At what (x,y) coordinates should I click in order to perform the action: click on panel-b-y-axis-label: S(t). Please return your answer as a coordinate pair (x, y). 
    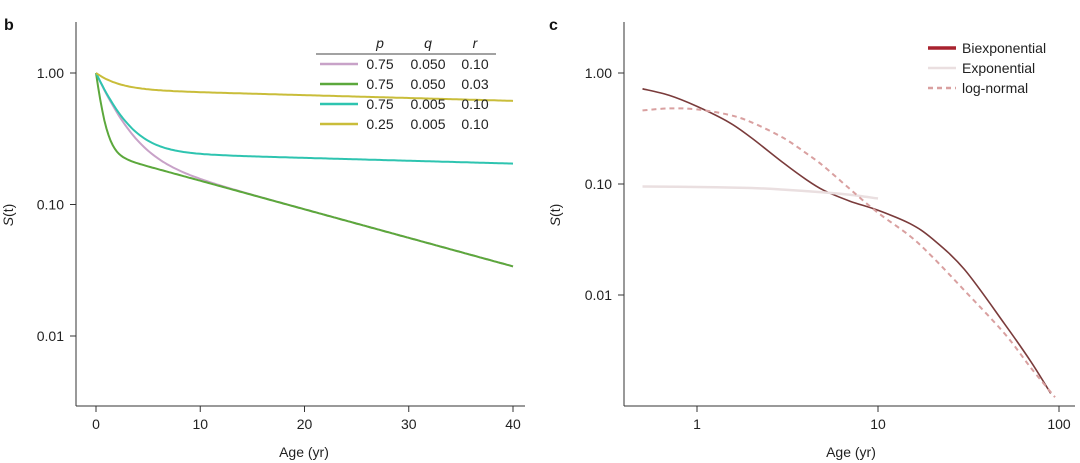
    Looking at the image, I should click on (8, 215).